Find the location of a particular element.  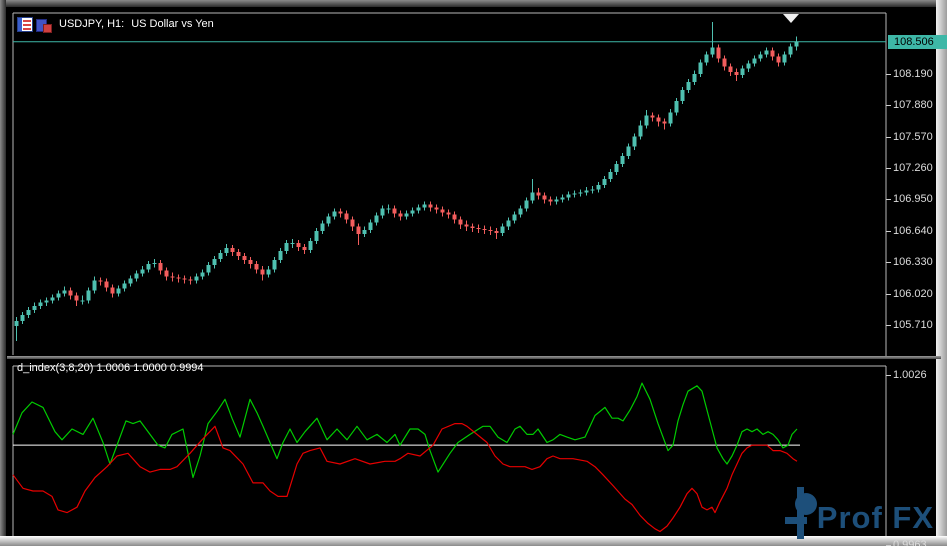

watermark: Prof FX is located at coordinates (859, 513).